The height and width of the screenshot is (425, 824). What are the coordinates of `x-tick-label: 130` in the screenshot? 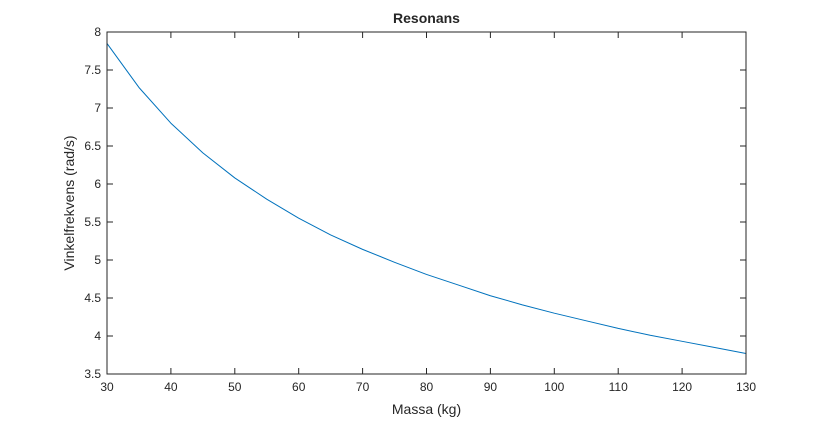 It's located at (746, 387).